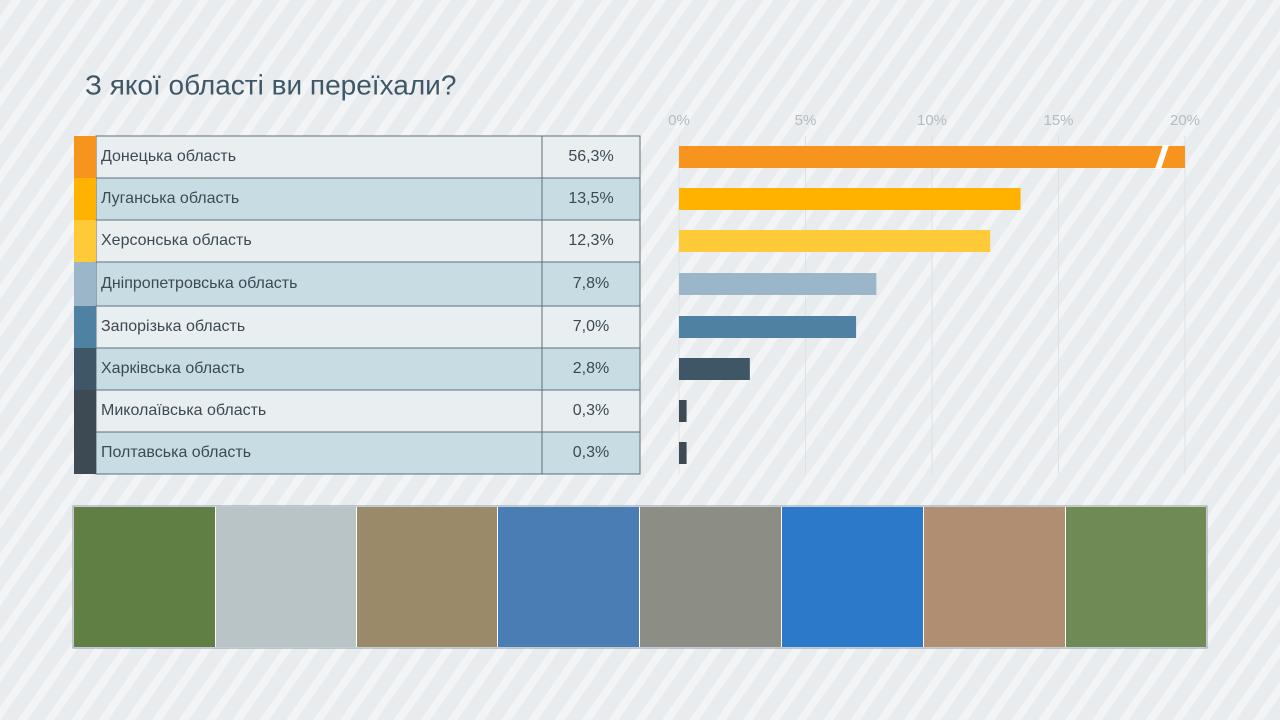  What do you see at coordinates (806, 120) in the screenshot?
I see `x-tick-label: 5%` at bounding box center [806, 120].